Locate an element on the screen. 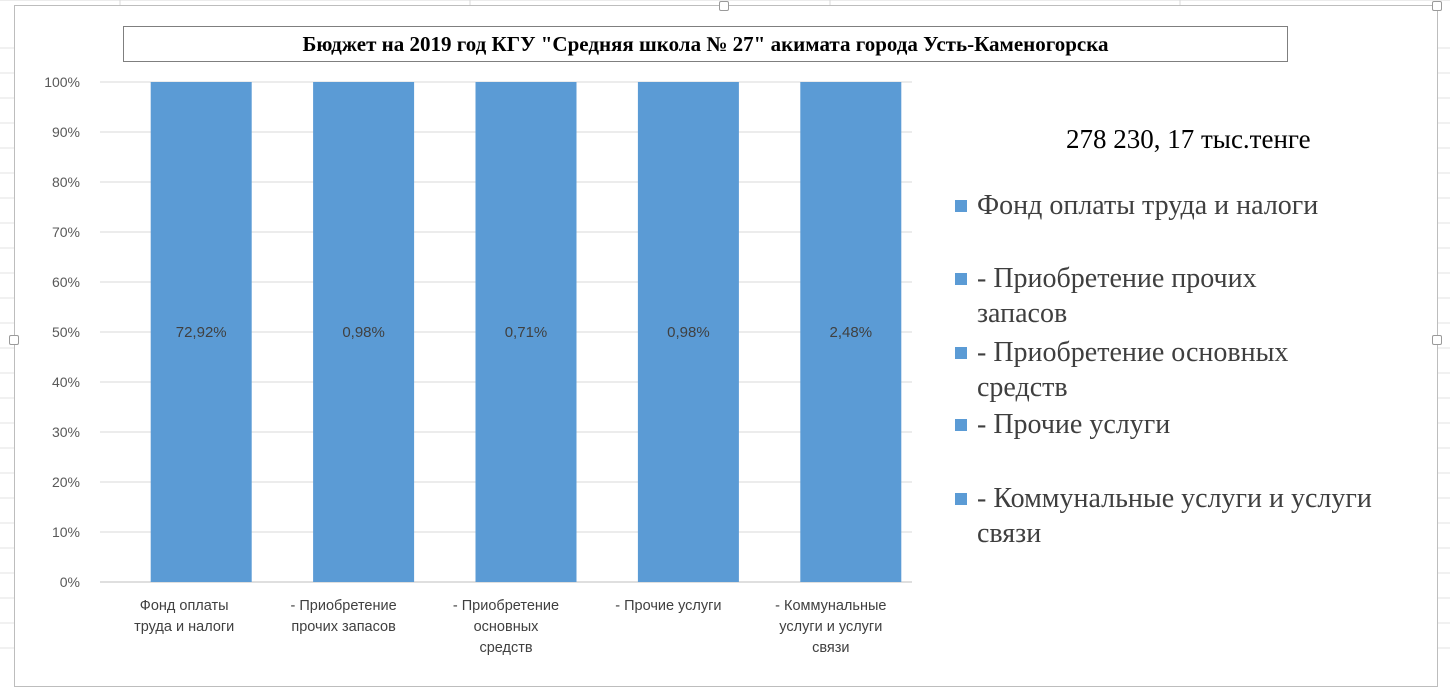  legend-item: Фонд оплаты труда и налоги is located at coordinates (1186, 205).